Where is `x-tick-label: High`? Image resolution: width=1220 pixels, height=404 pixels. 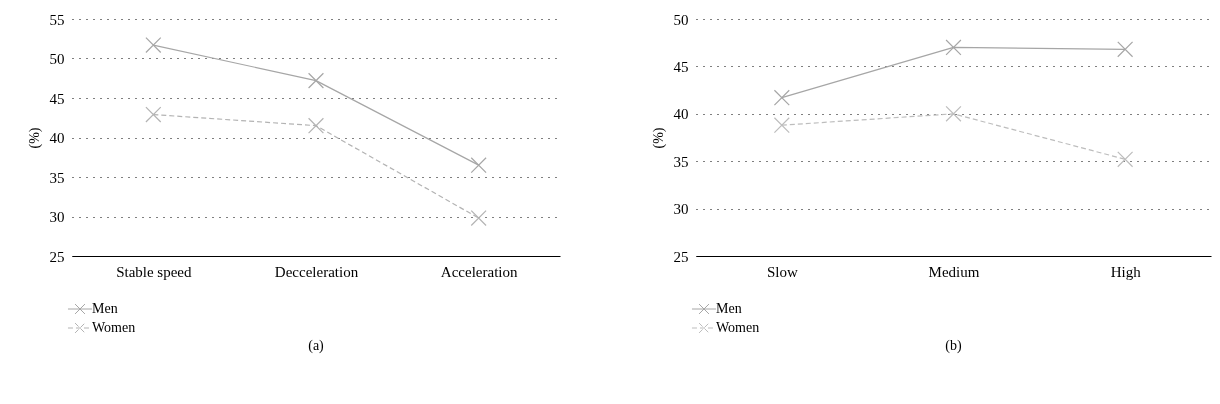
x-tick-label: High is located at coordinates (1126, 271).